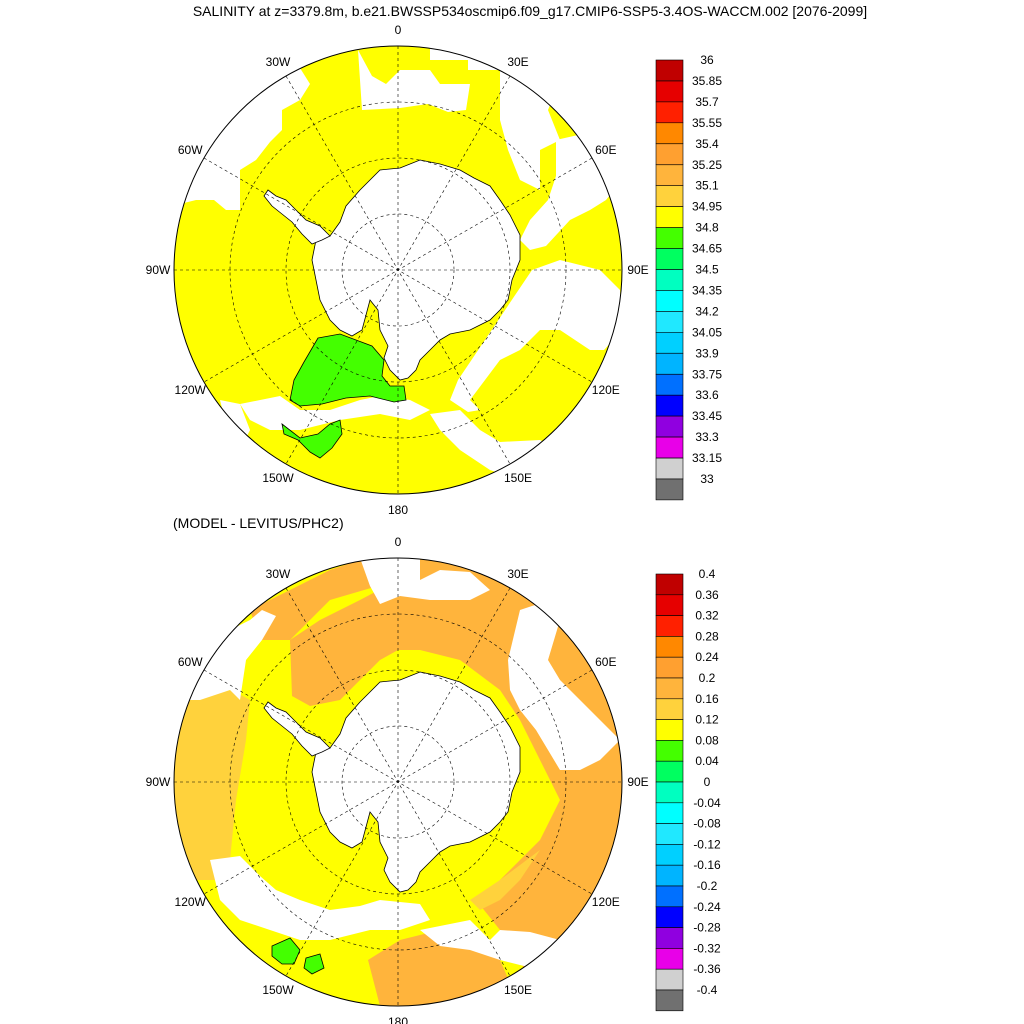  Describe the element at coordinates (707, 657) in the screenshot. I see `colorbar-tick-label: 0.24` at that location.